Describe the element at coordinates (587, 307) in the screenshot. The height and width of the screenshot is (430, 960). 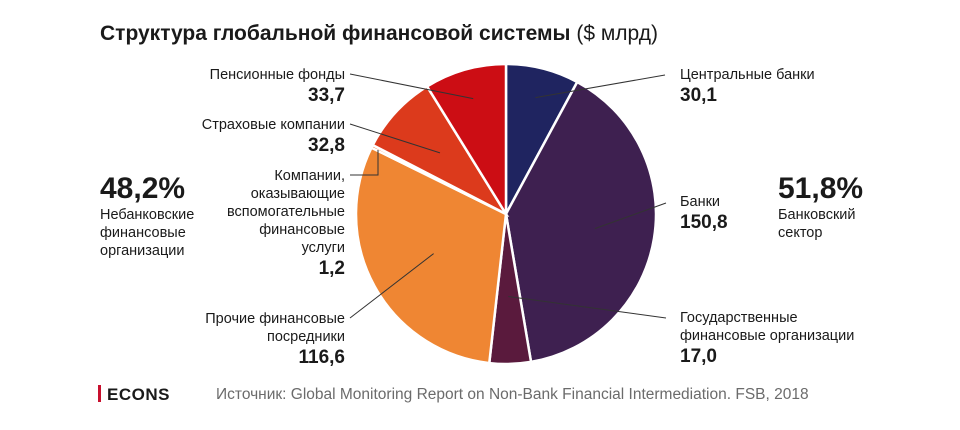
I see `leader-gov` at that location.